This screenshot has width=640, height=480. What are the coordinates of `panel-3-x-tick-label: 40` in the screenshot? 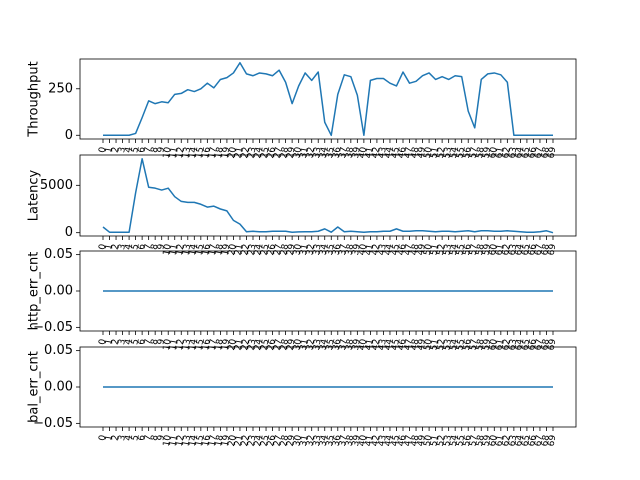 It's located at (363, 344).